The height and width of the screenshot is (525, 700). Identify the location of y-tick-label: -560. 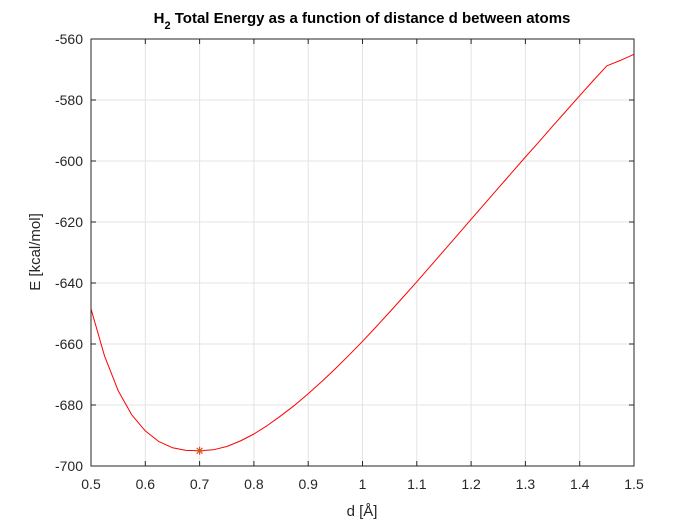
(69, 39).